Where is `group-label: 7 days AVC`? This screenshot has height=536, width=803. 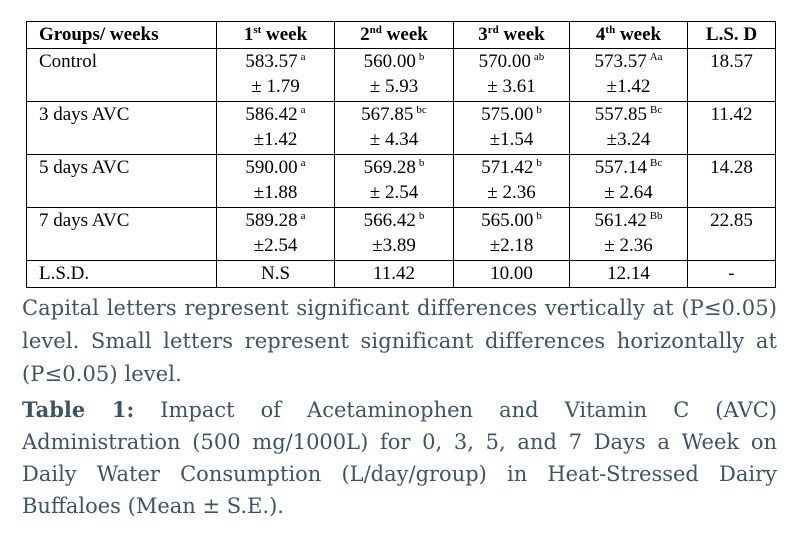
group-label: 7 days AVC is located at coordinates (121, 234).